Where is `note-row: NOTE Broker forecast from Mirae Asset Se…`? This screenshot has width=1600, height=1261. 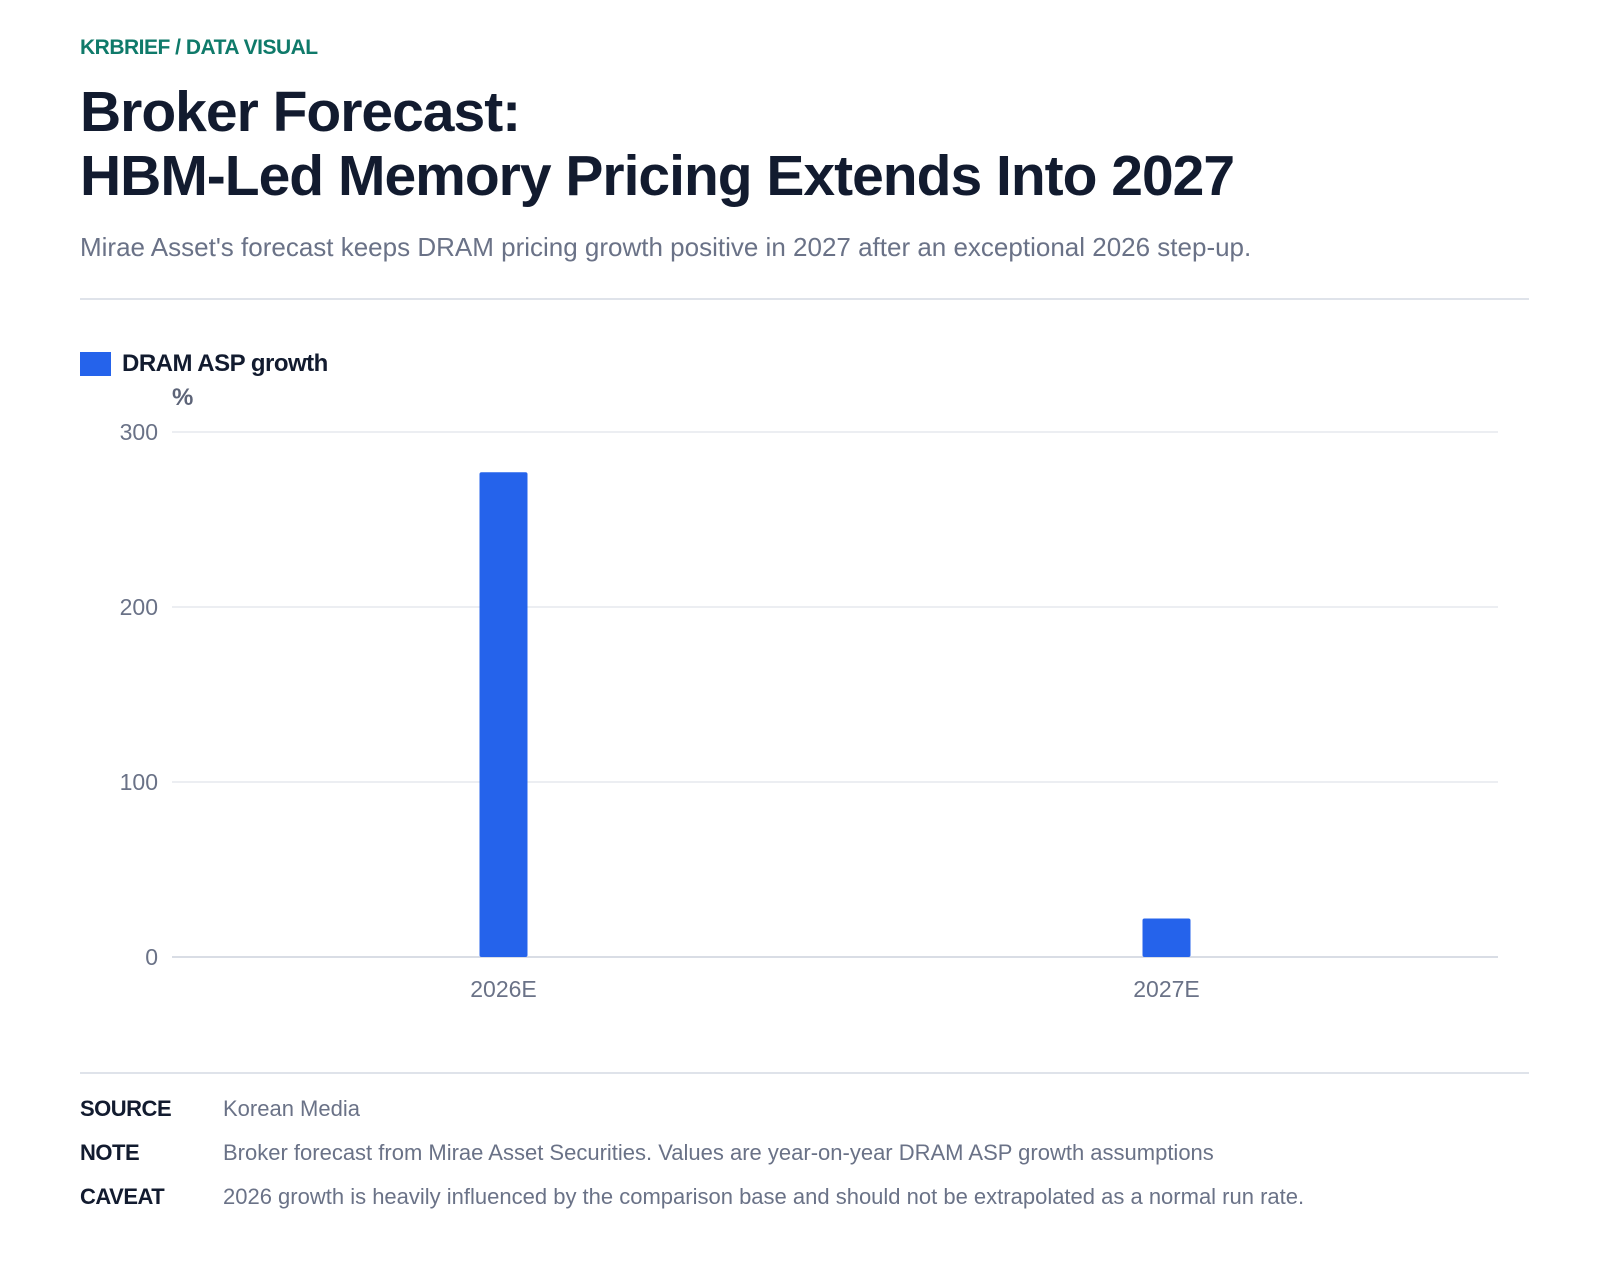
note-row: NOTE Broker forecast from Mirae Asset Se… is located at coordinates (692, 1153).